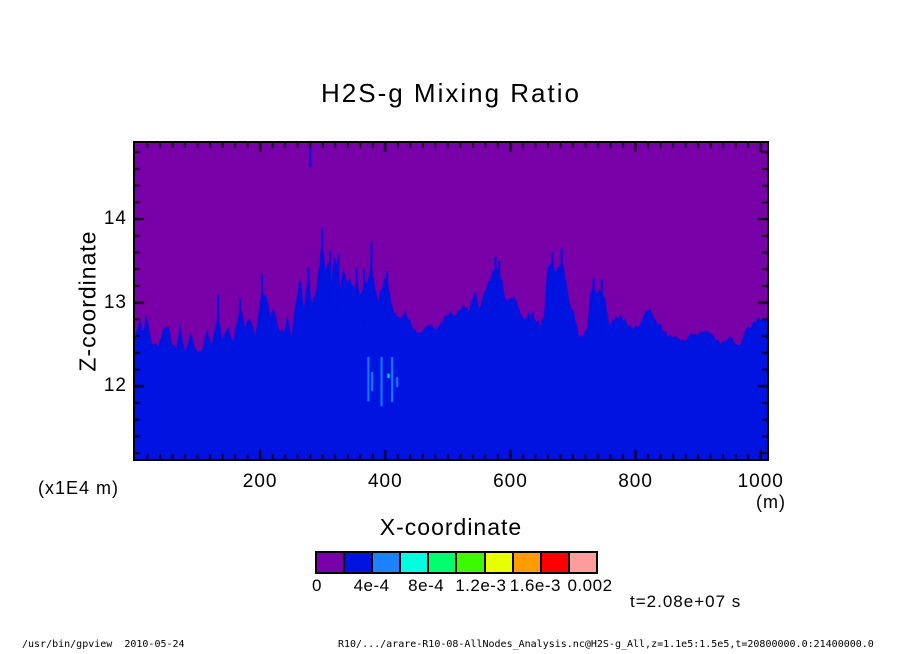  Describe the element at coordinates (481, 585) in the screenshot. I see `colorbar-label-3: 1.2e-3` at that location.